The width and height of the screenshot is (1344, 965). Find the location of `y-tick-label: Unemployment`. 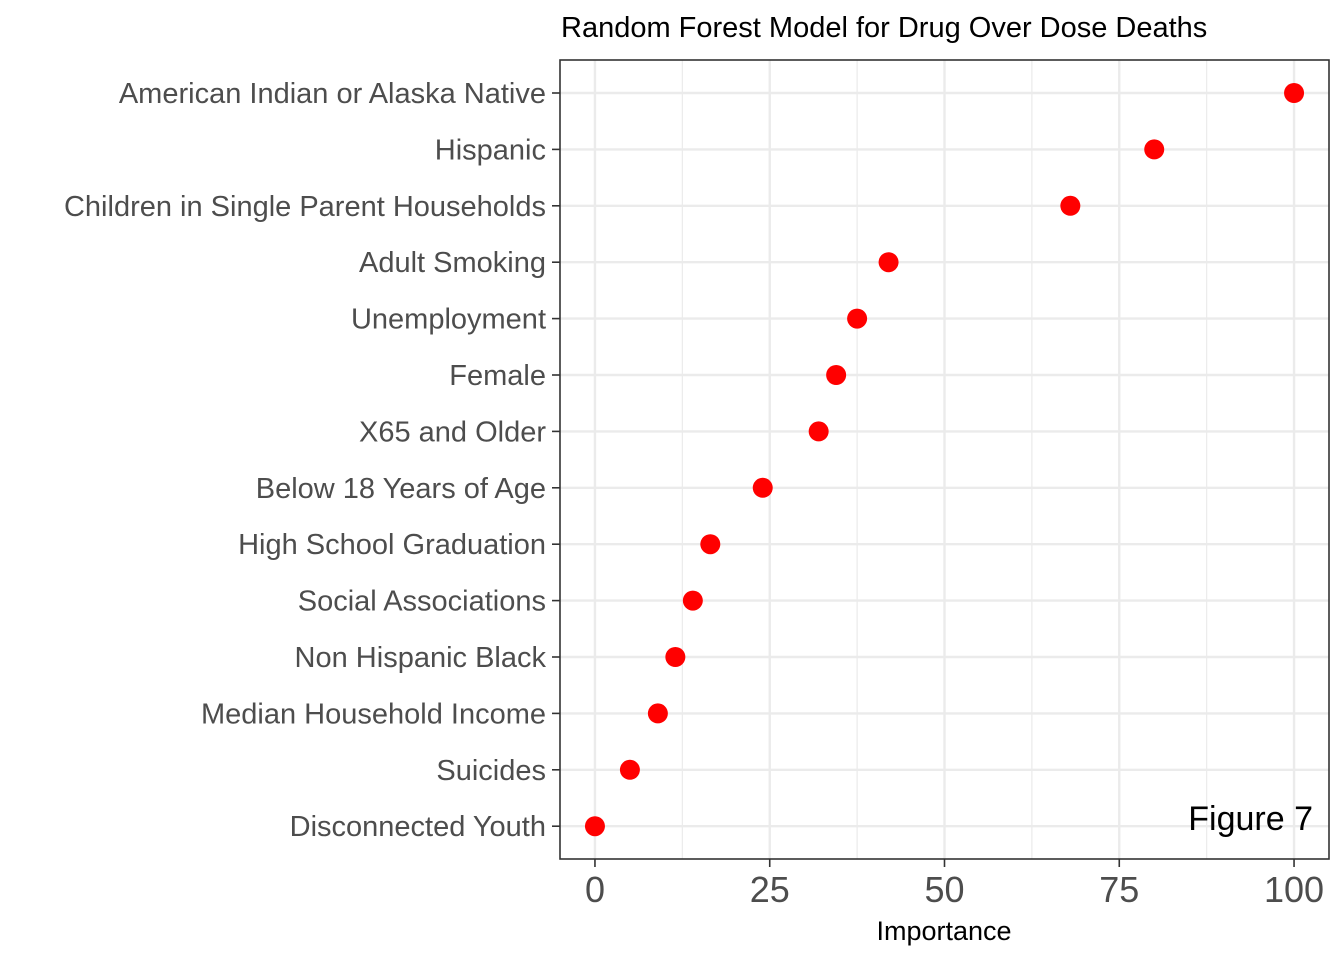

y-tick-label: Unemployment is located at coordinates (448, 320).